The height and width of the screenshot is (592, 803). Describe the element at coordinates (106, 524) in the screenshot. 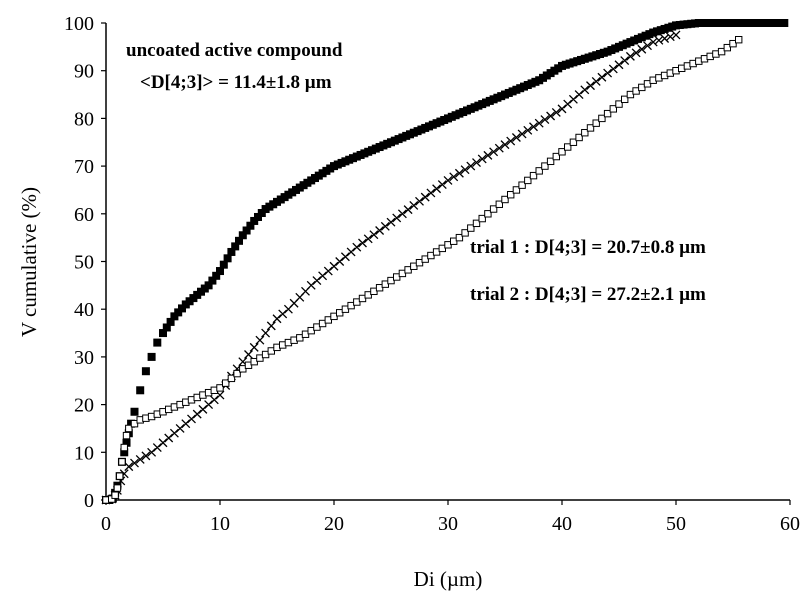

I see `x-tick-label: 0` at that location.